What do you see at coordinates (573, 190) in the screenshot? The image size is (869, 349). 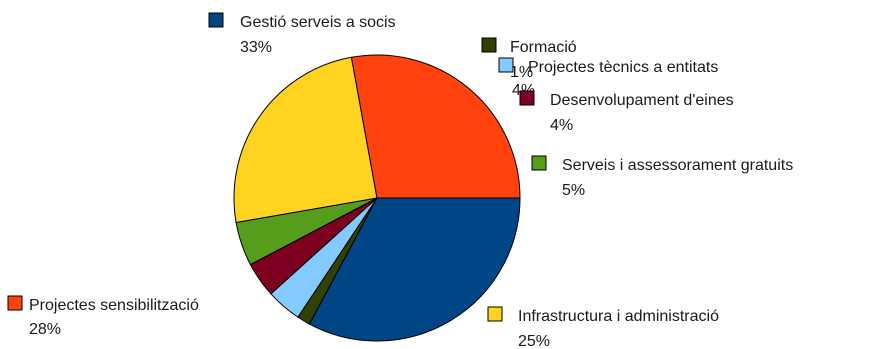 I see `slice-percent: 5%` at bounding box center [573, 190].